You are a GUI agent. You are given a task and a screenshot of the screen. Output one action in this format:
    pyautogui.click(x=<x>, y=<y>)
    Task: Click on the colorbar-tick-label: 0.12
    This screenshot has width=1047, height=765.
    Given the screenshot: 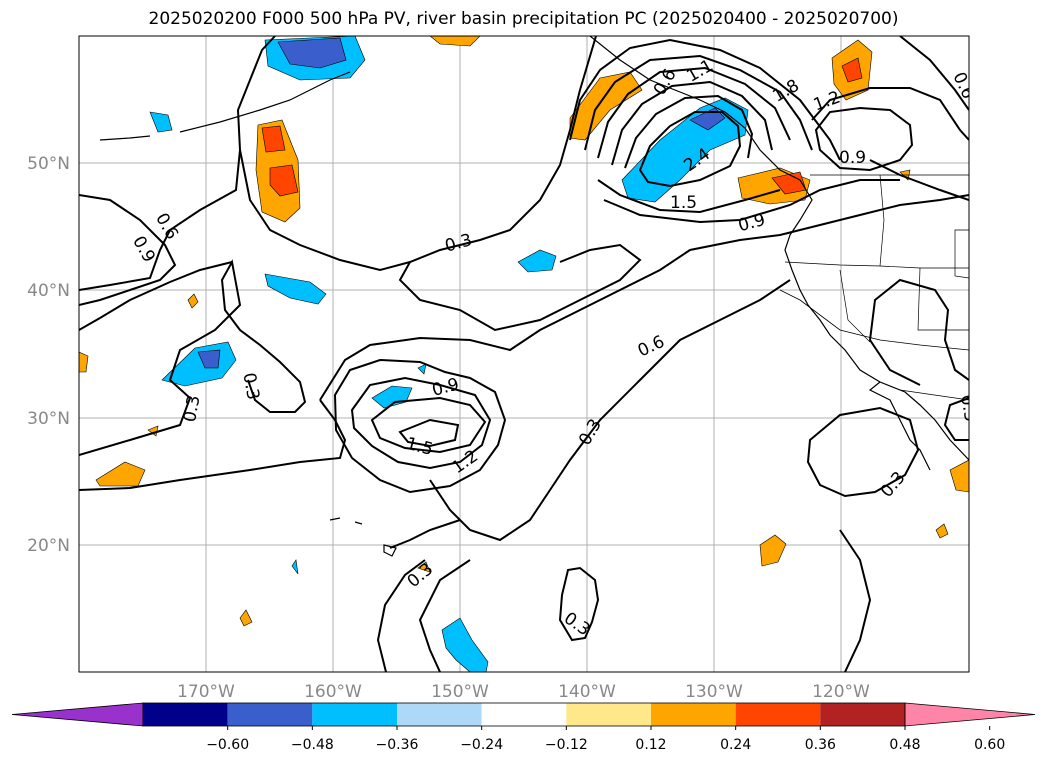 What is the action you would take?
    pyautogui.click(x=650, y=745)
    